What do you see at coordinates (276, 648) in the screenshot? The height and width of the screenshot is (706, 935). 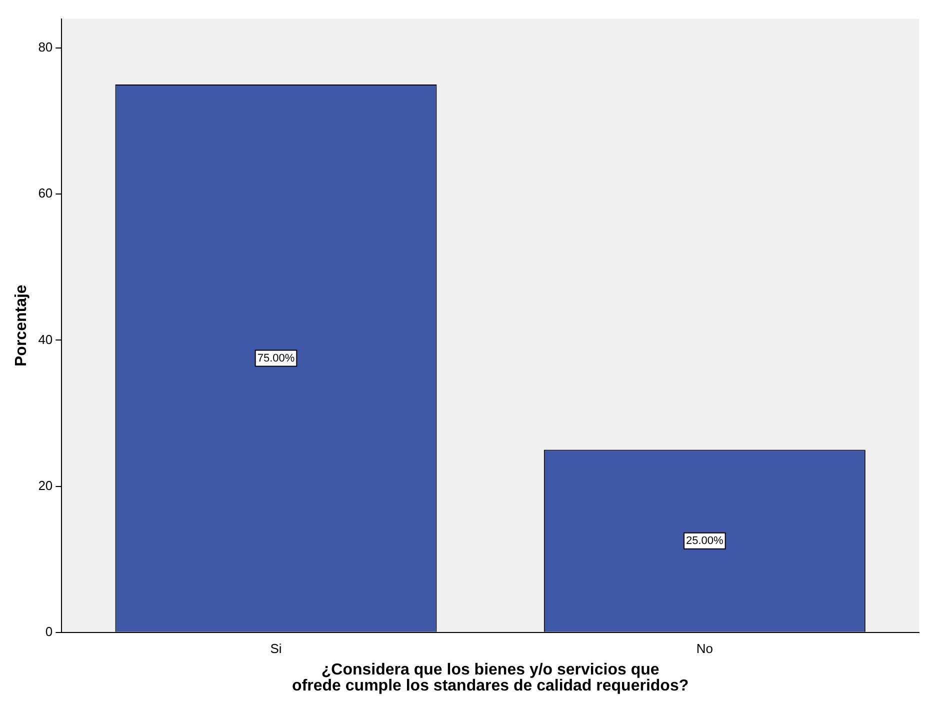 I see `x-tick-label: Si` at bounding box center [276, 648].